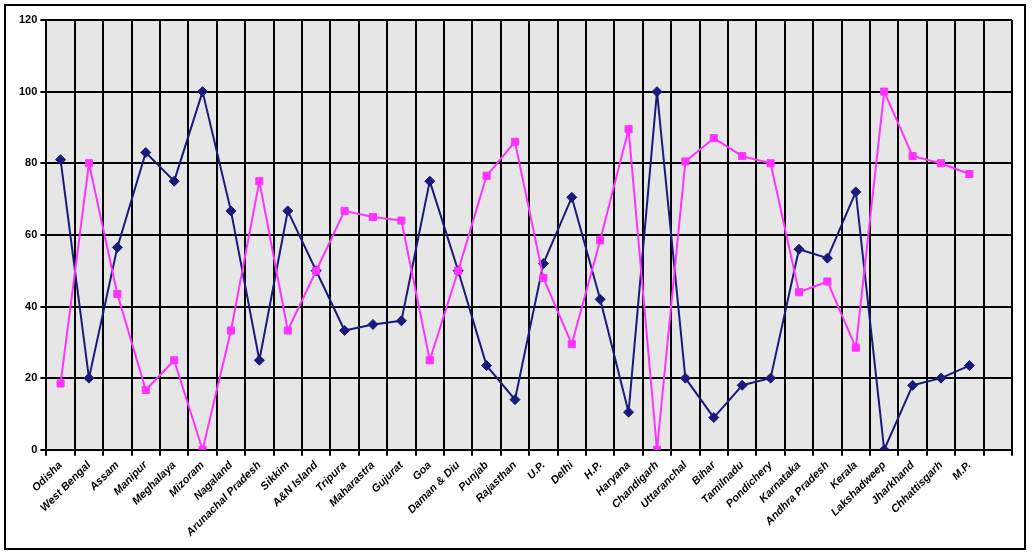  I want to click on y-tick-label: 20, so click(31, 377).